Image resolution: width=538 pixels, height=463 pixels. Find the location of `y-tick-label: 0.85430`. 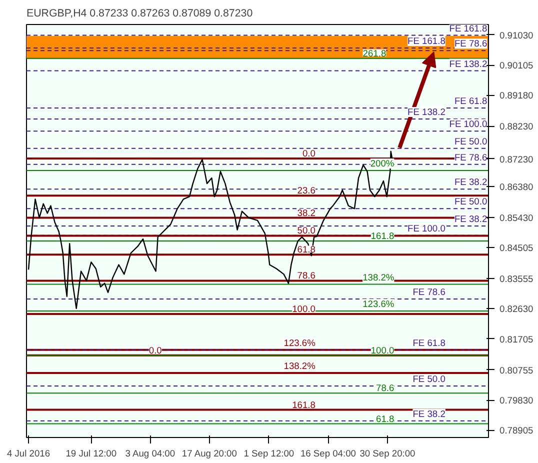

y-tick-label: 0.85430 is located at coordinates (517, 217).